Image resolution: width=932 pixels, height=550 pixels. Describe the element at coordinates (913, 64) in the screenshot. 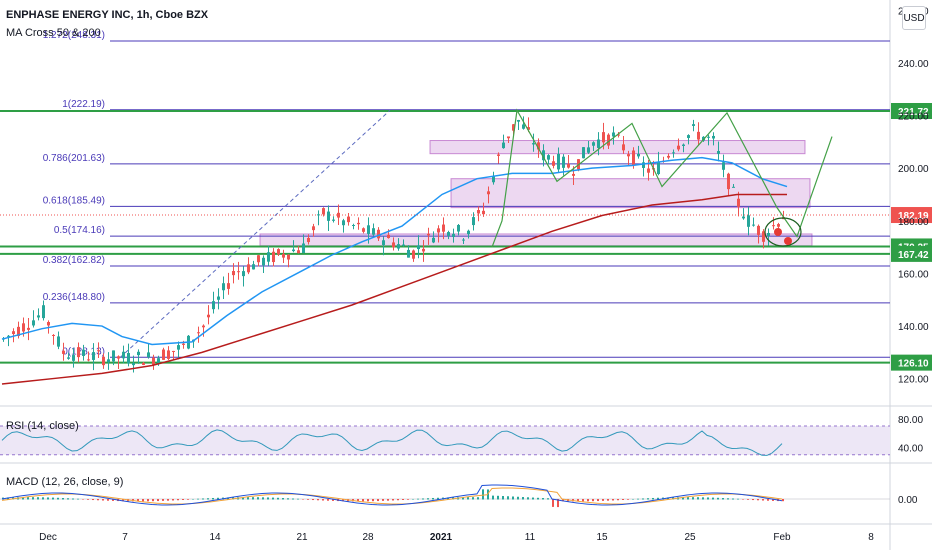

I see `price-axis-tick: 240.00` at that location.